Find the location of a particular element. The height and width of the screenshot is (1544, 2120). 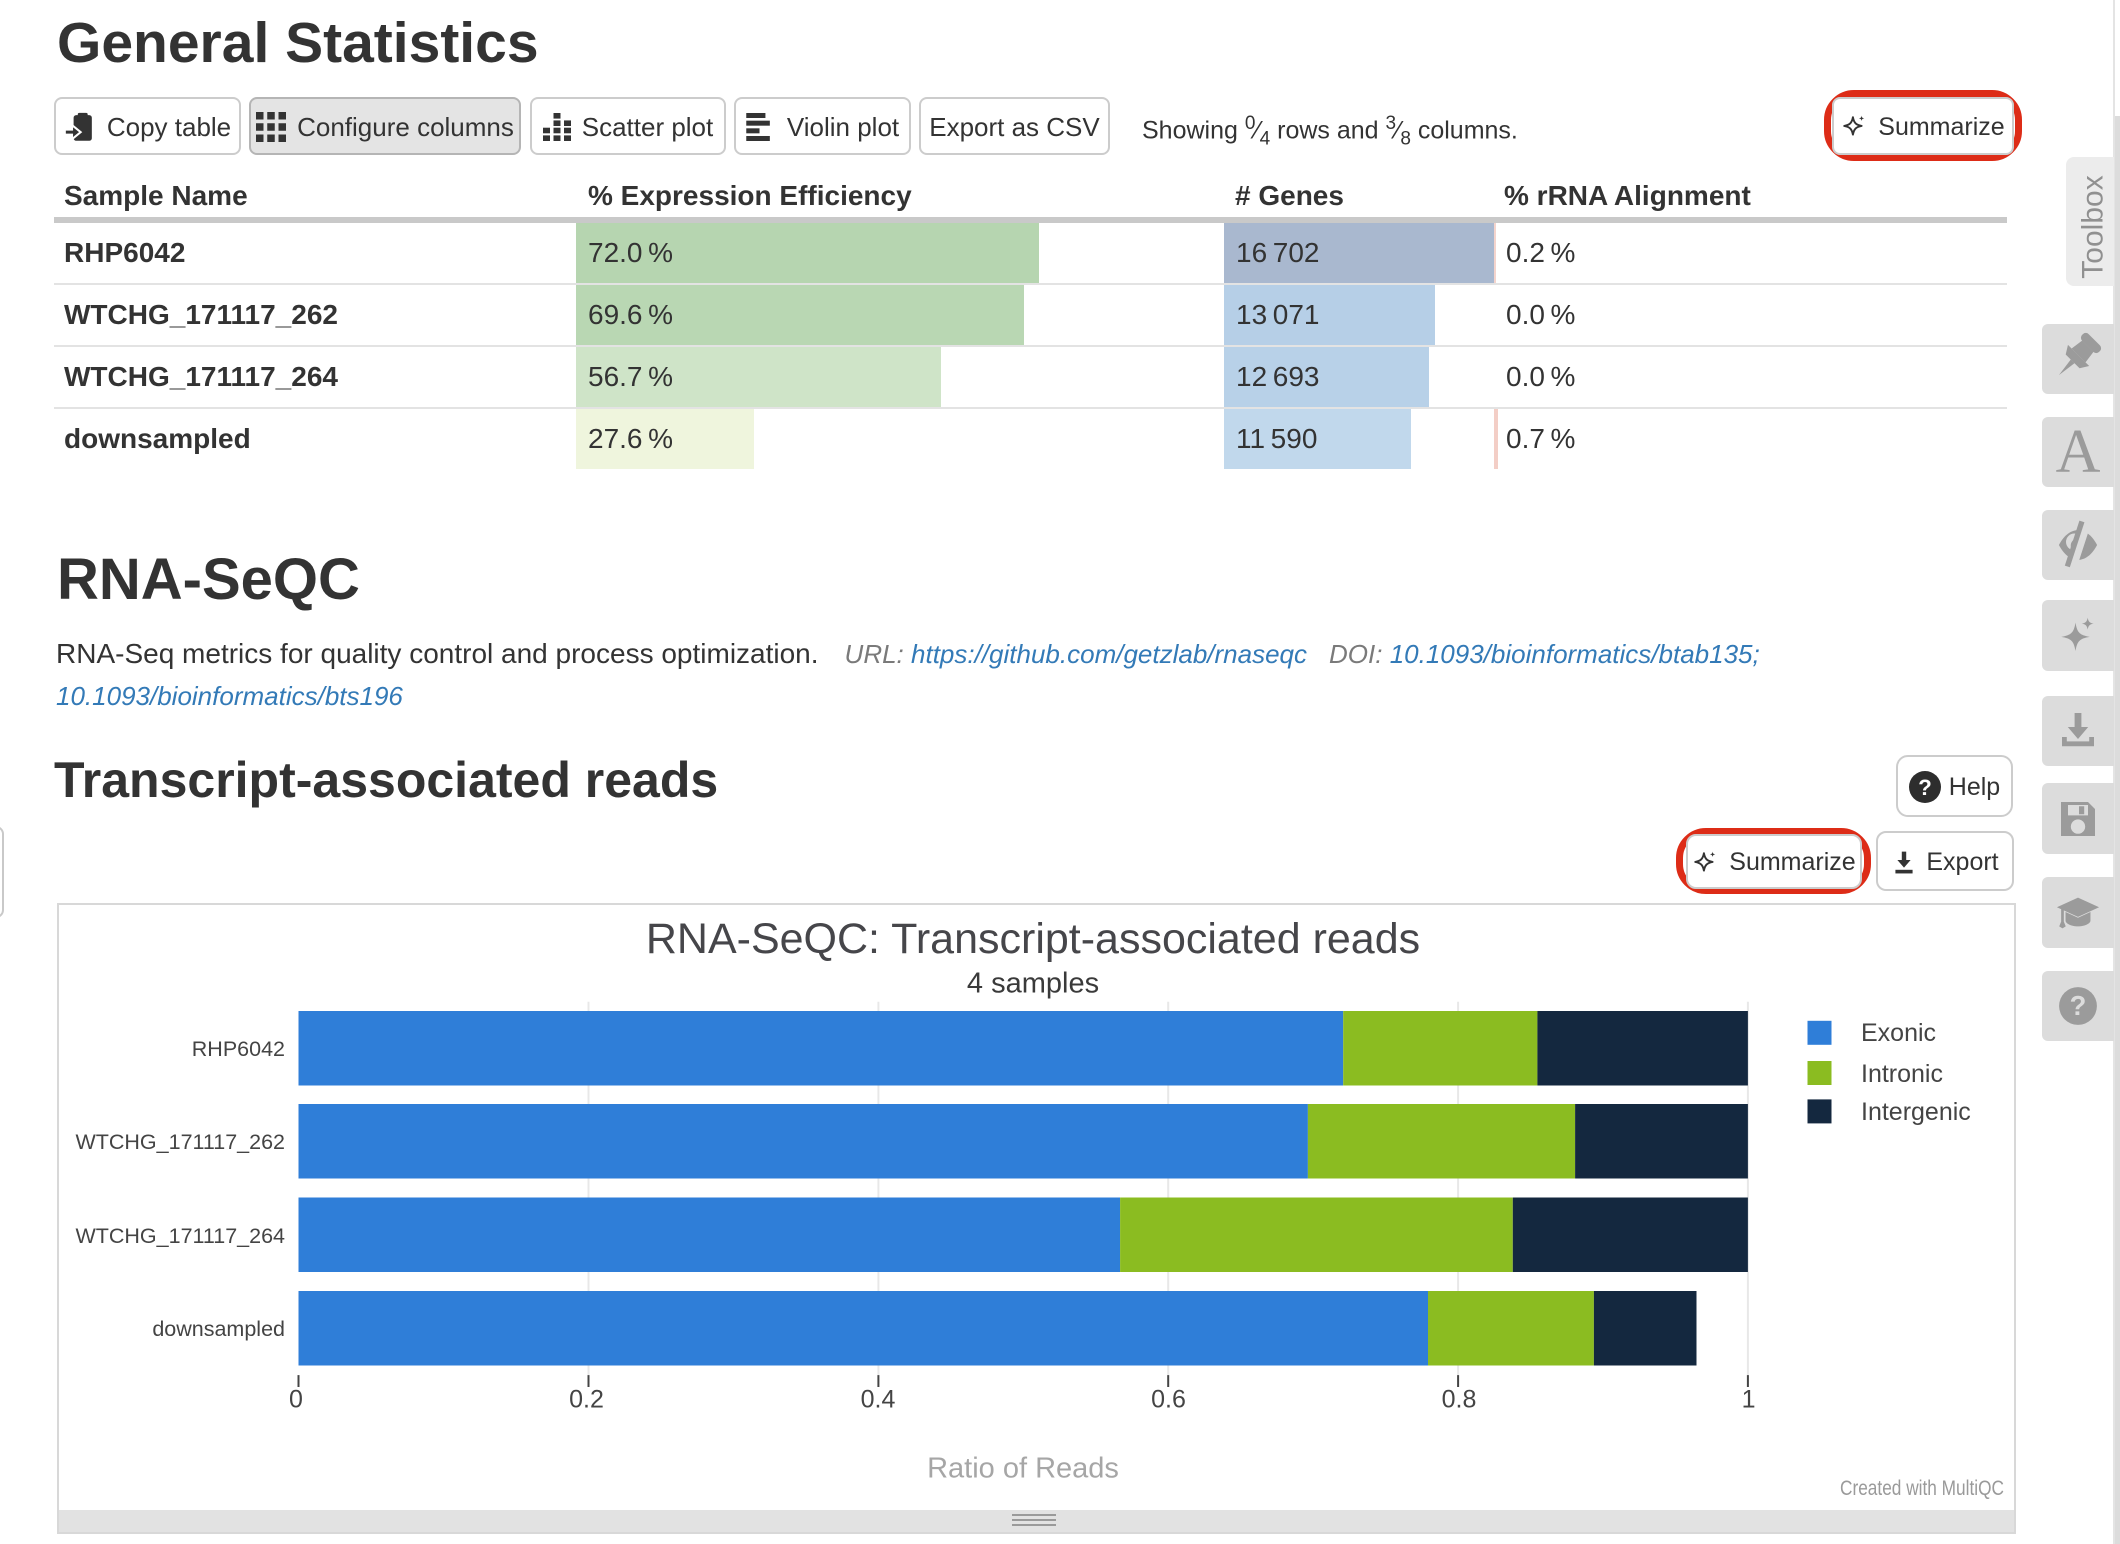

svg-text: downsampled is located at coordinates (218, 1329).